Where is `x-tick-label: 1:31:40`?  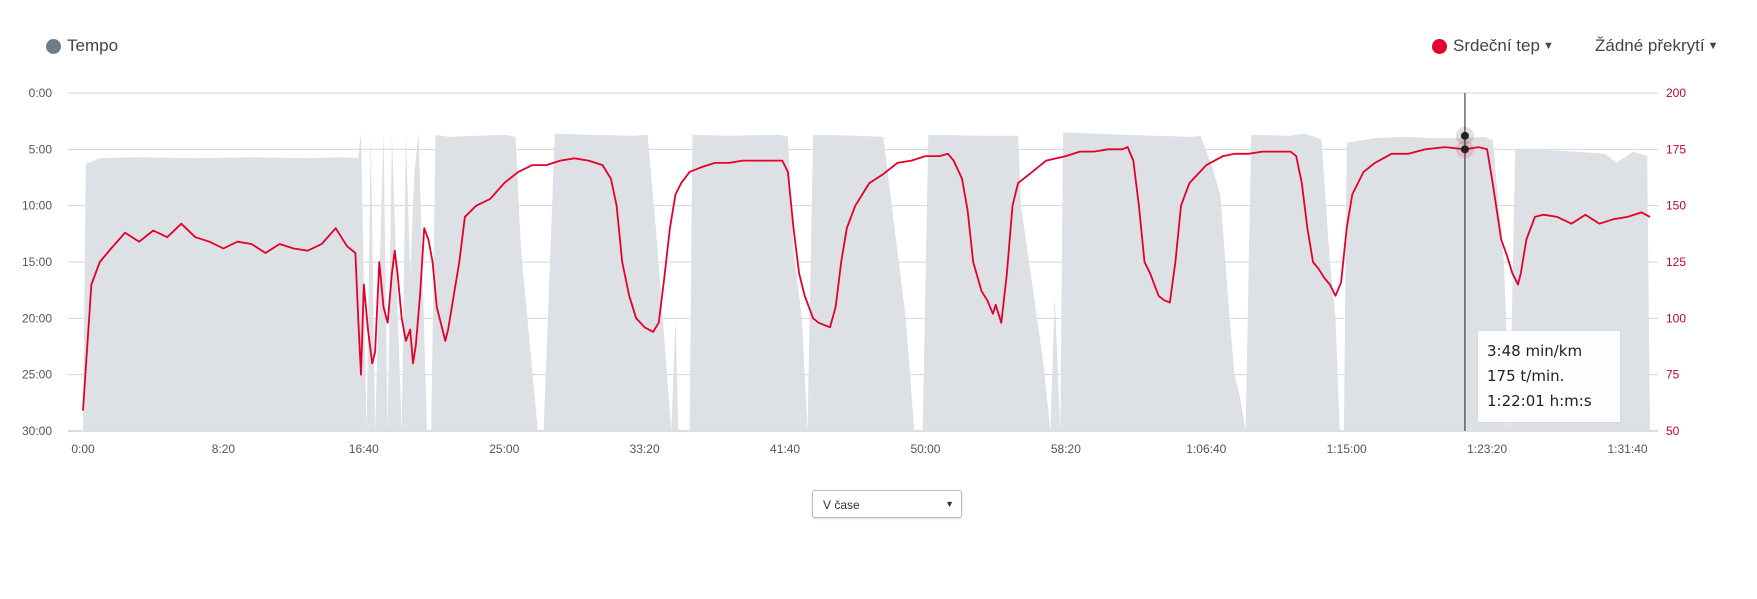 x-tick-label: 1:31:40 is located at coordinates (1628, 449).